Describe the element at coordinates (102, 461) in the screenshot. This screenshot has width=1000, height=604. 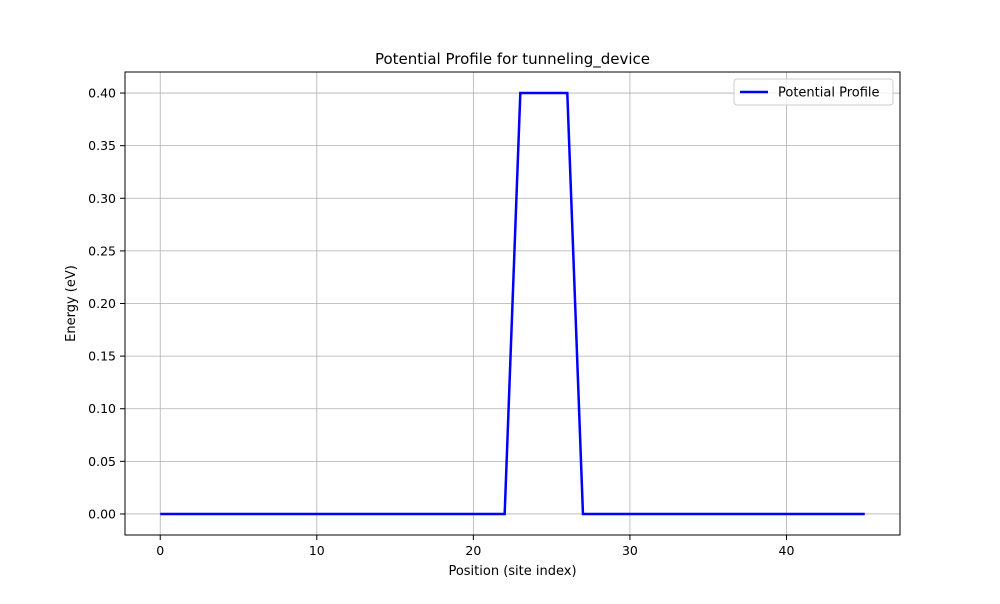
I see `y-tick-label: 0.05` at that location.